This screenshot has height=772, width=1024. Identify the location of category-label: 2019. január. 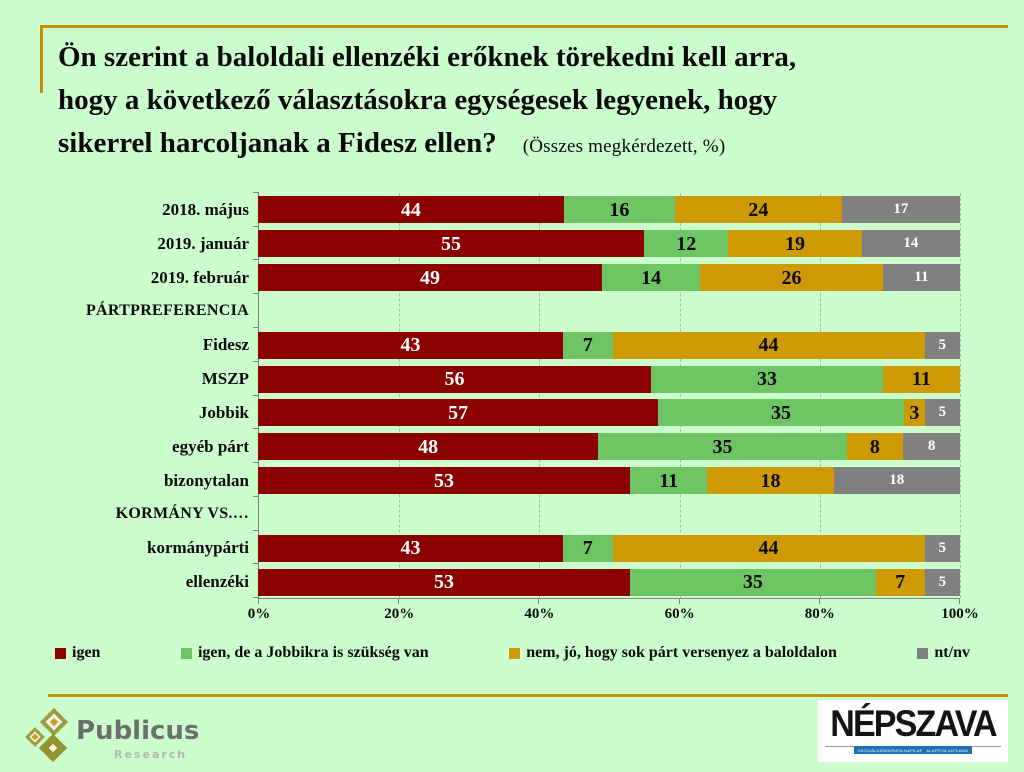
(203, 243).